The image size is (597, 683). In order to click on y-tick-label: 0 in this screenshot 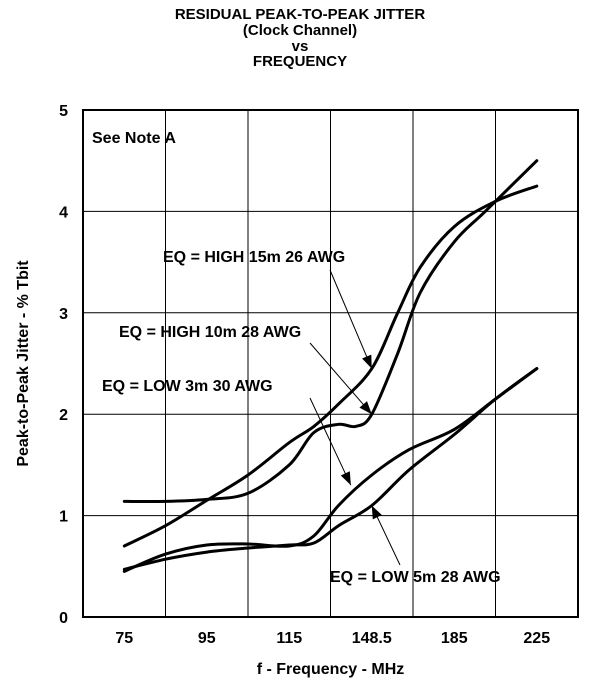, I will do `click(63, 618)`.